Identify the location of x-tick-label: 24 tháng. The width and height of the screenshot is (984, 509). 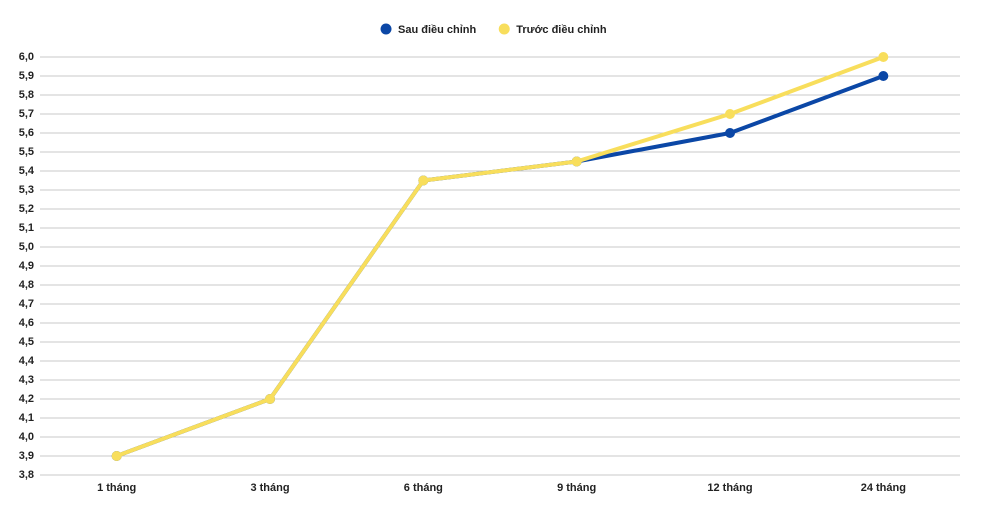
(883, 488).